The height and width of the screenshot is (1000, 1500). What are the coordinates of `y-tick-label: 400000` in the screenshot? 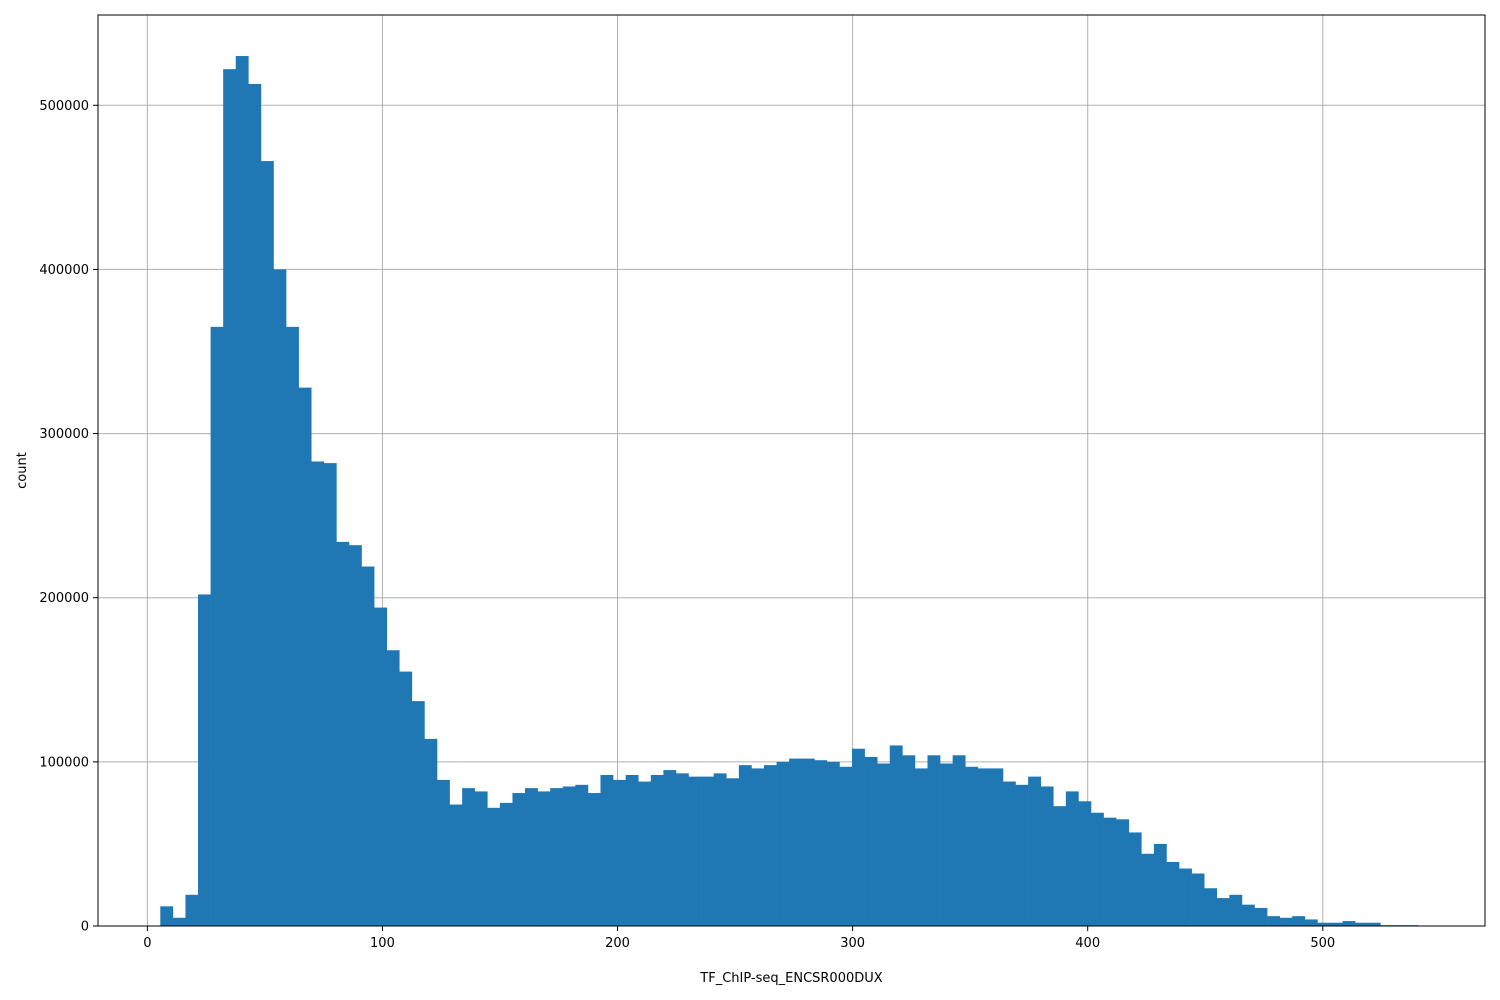 It's located at (64, 270).